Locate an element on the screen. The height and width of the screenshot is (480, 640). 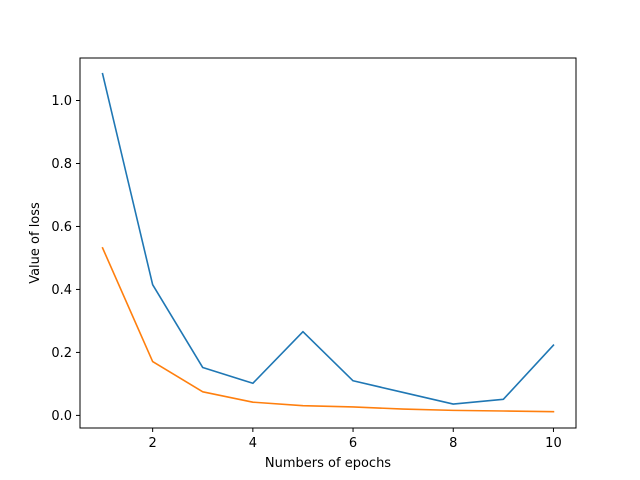
x-tick-label: 10 is located at coordinates (553, 443).